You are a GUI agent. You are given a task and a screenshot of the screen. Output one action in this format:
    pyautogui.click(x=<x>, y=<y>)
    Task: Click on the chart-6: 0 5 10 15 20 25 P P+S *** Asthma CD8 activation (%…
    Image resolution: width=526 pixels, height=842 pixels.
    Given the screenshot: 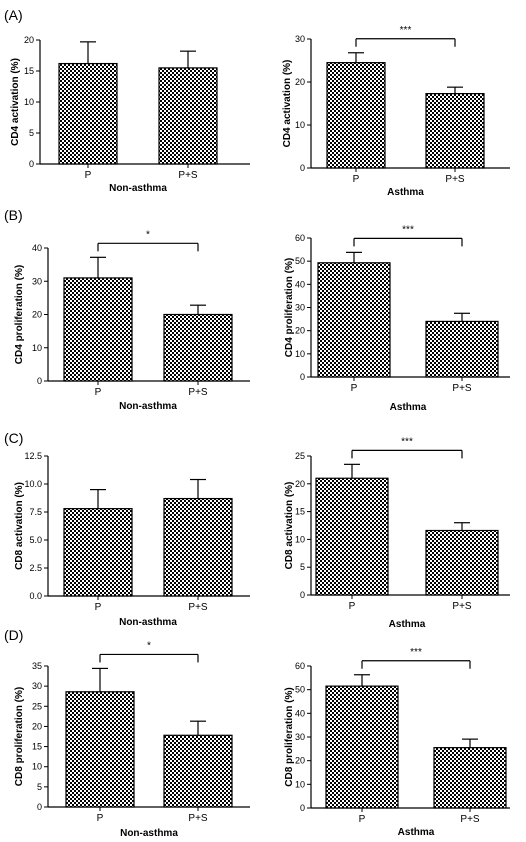 What is the action you would take?
    pyautogui.click(x=397, y=533)
    